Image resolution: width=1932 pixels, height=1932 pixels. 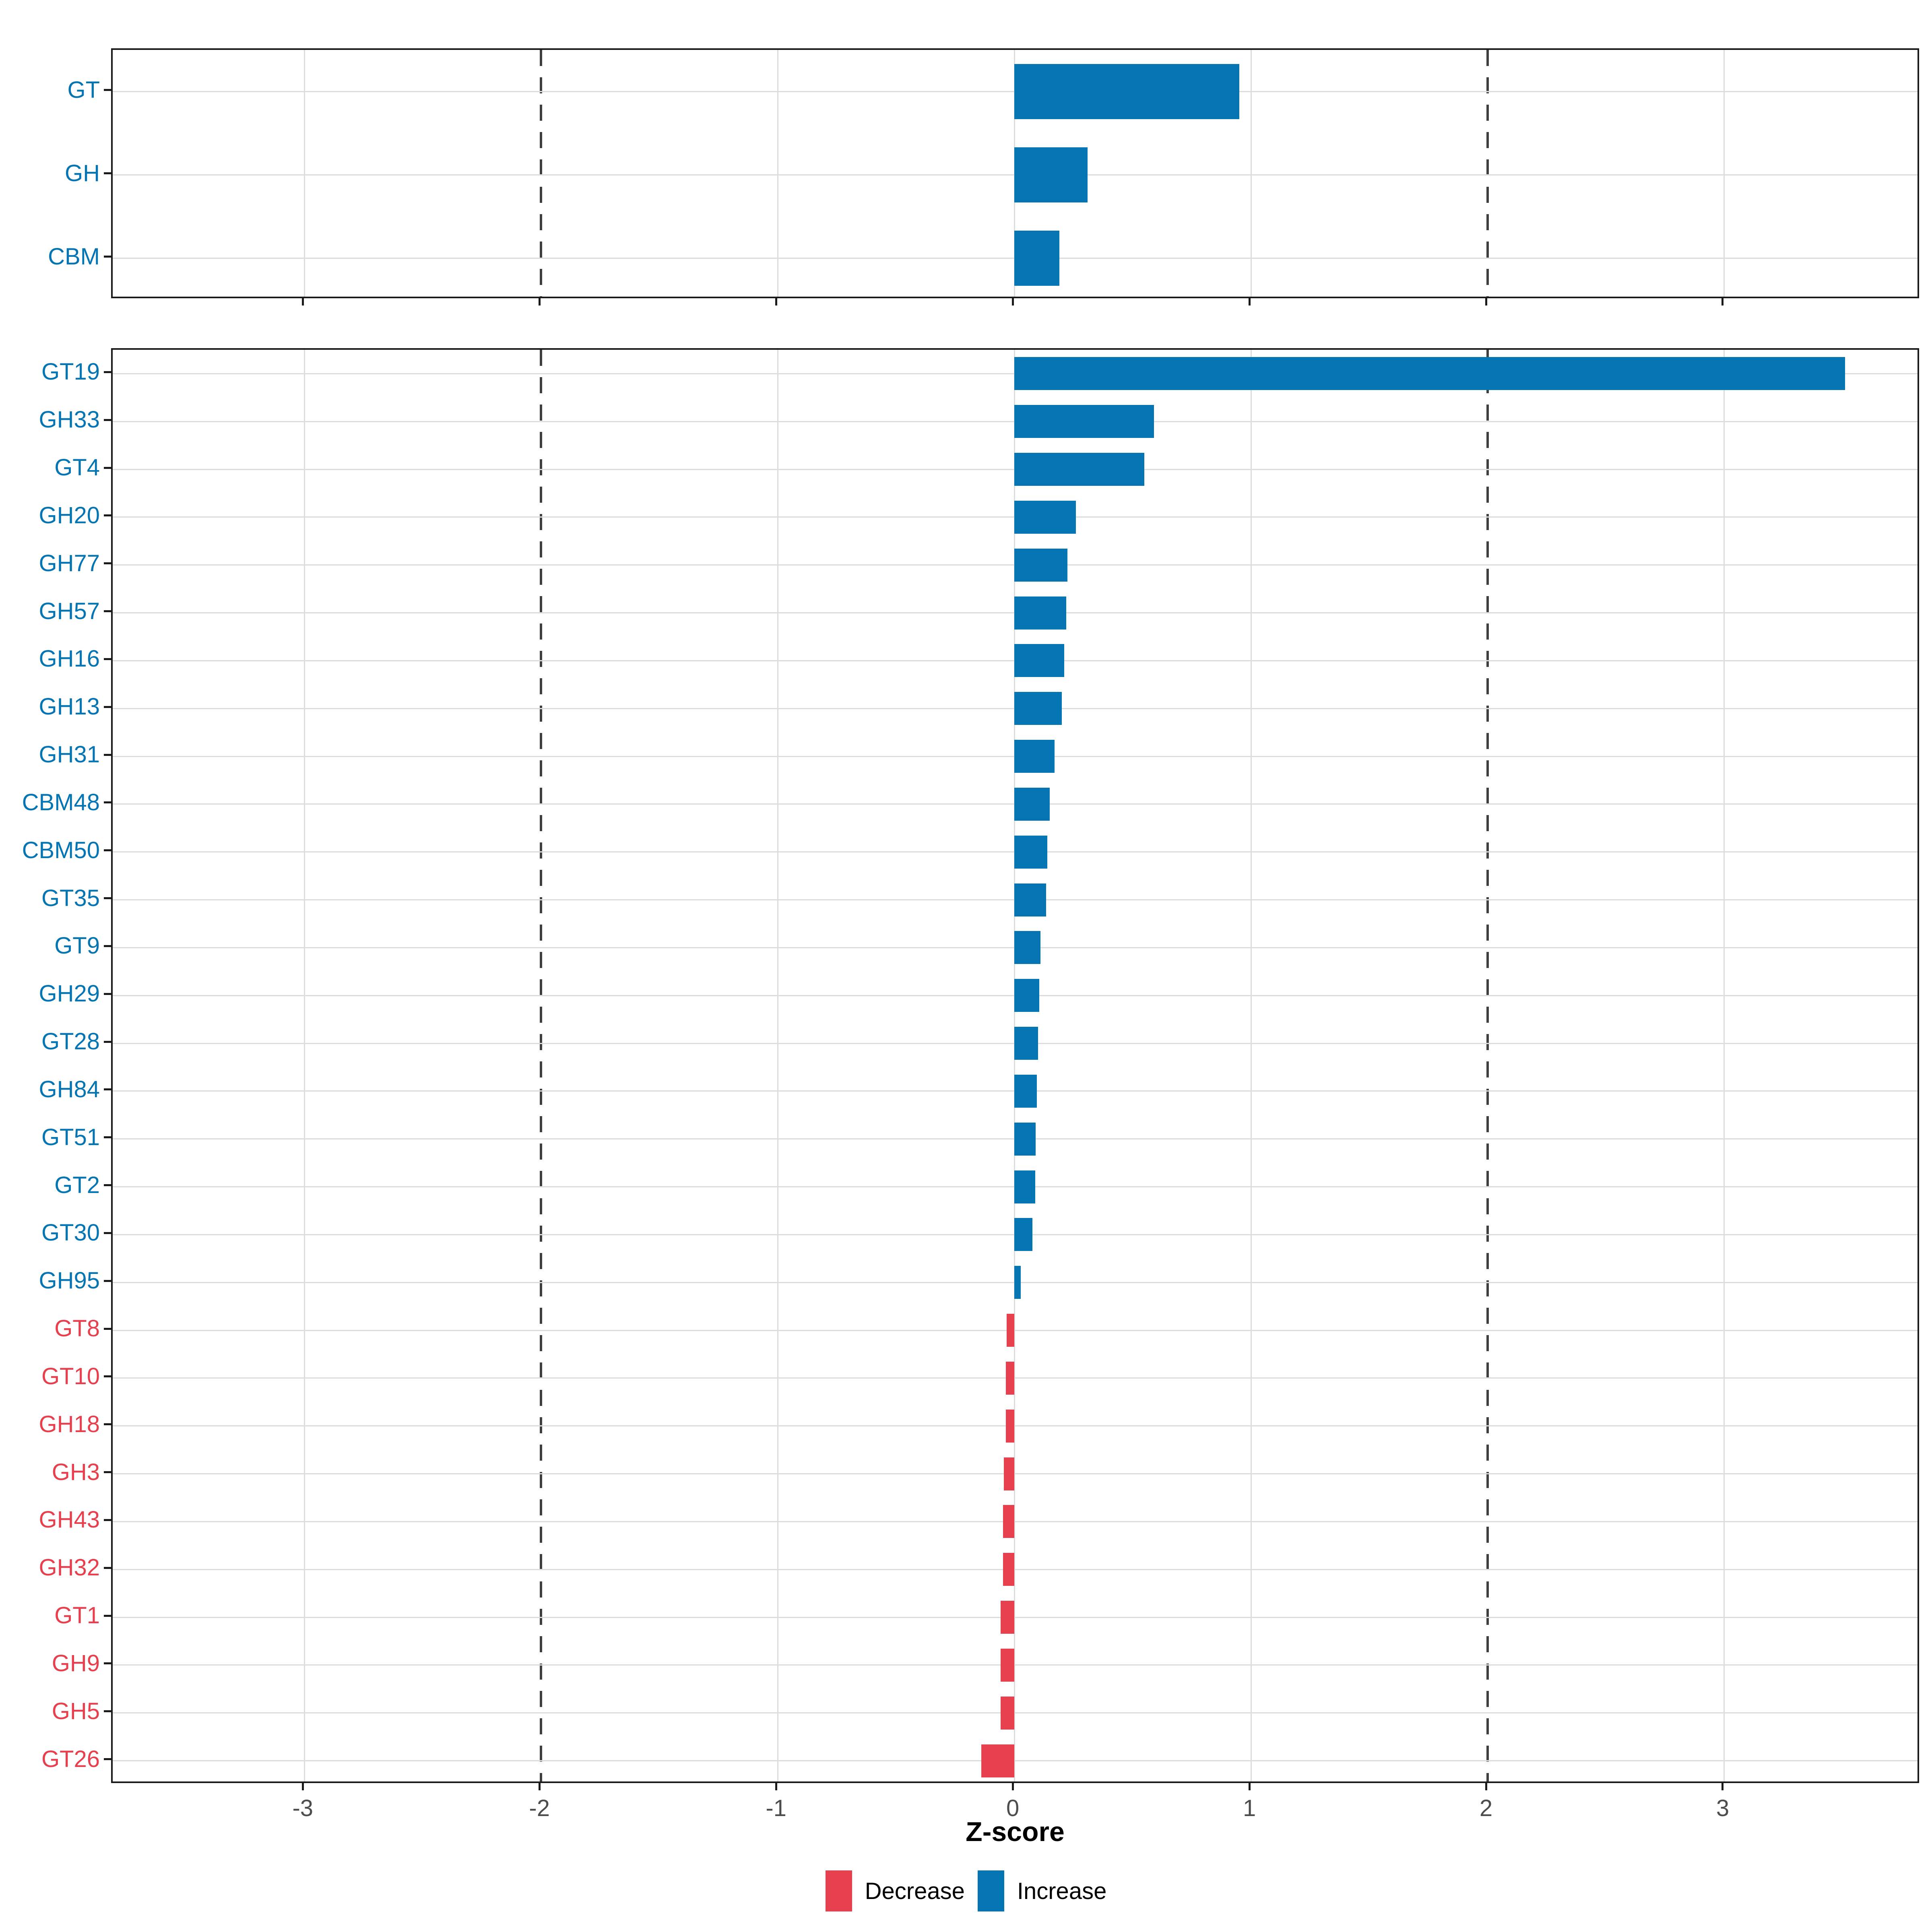 I want to click on bar-GT10, so click(x=1010, y=1378).